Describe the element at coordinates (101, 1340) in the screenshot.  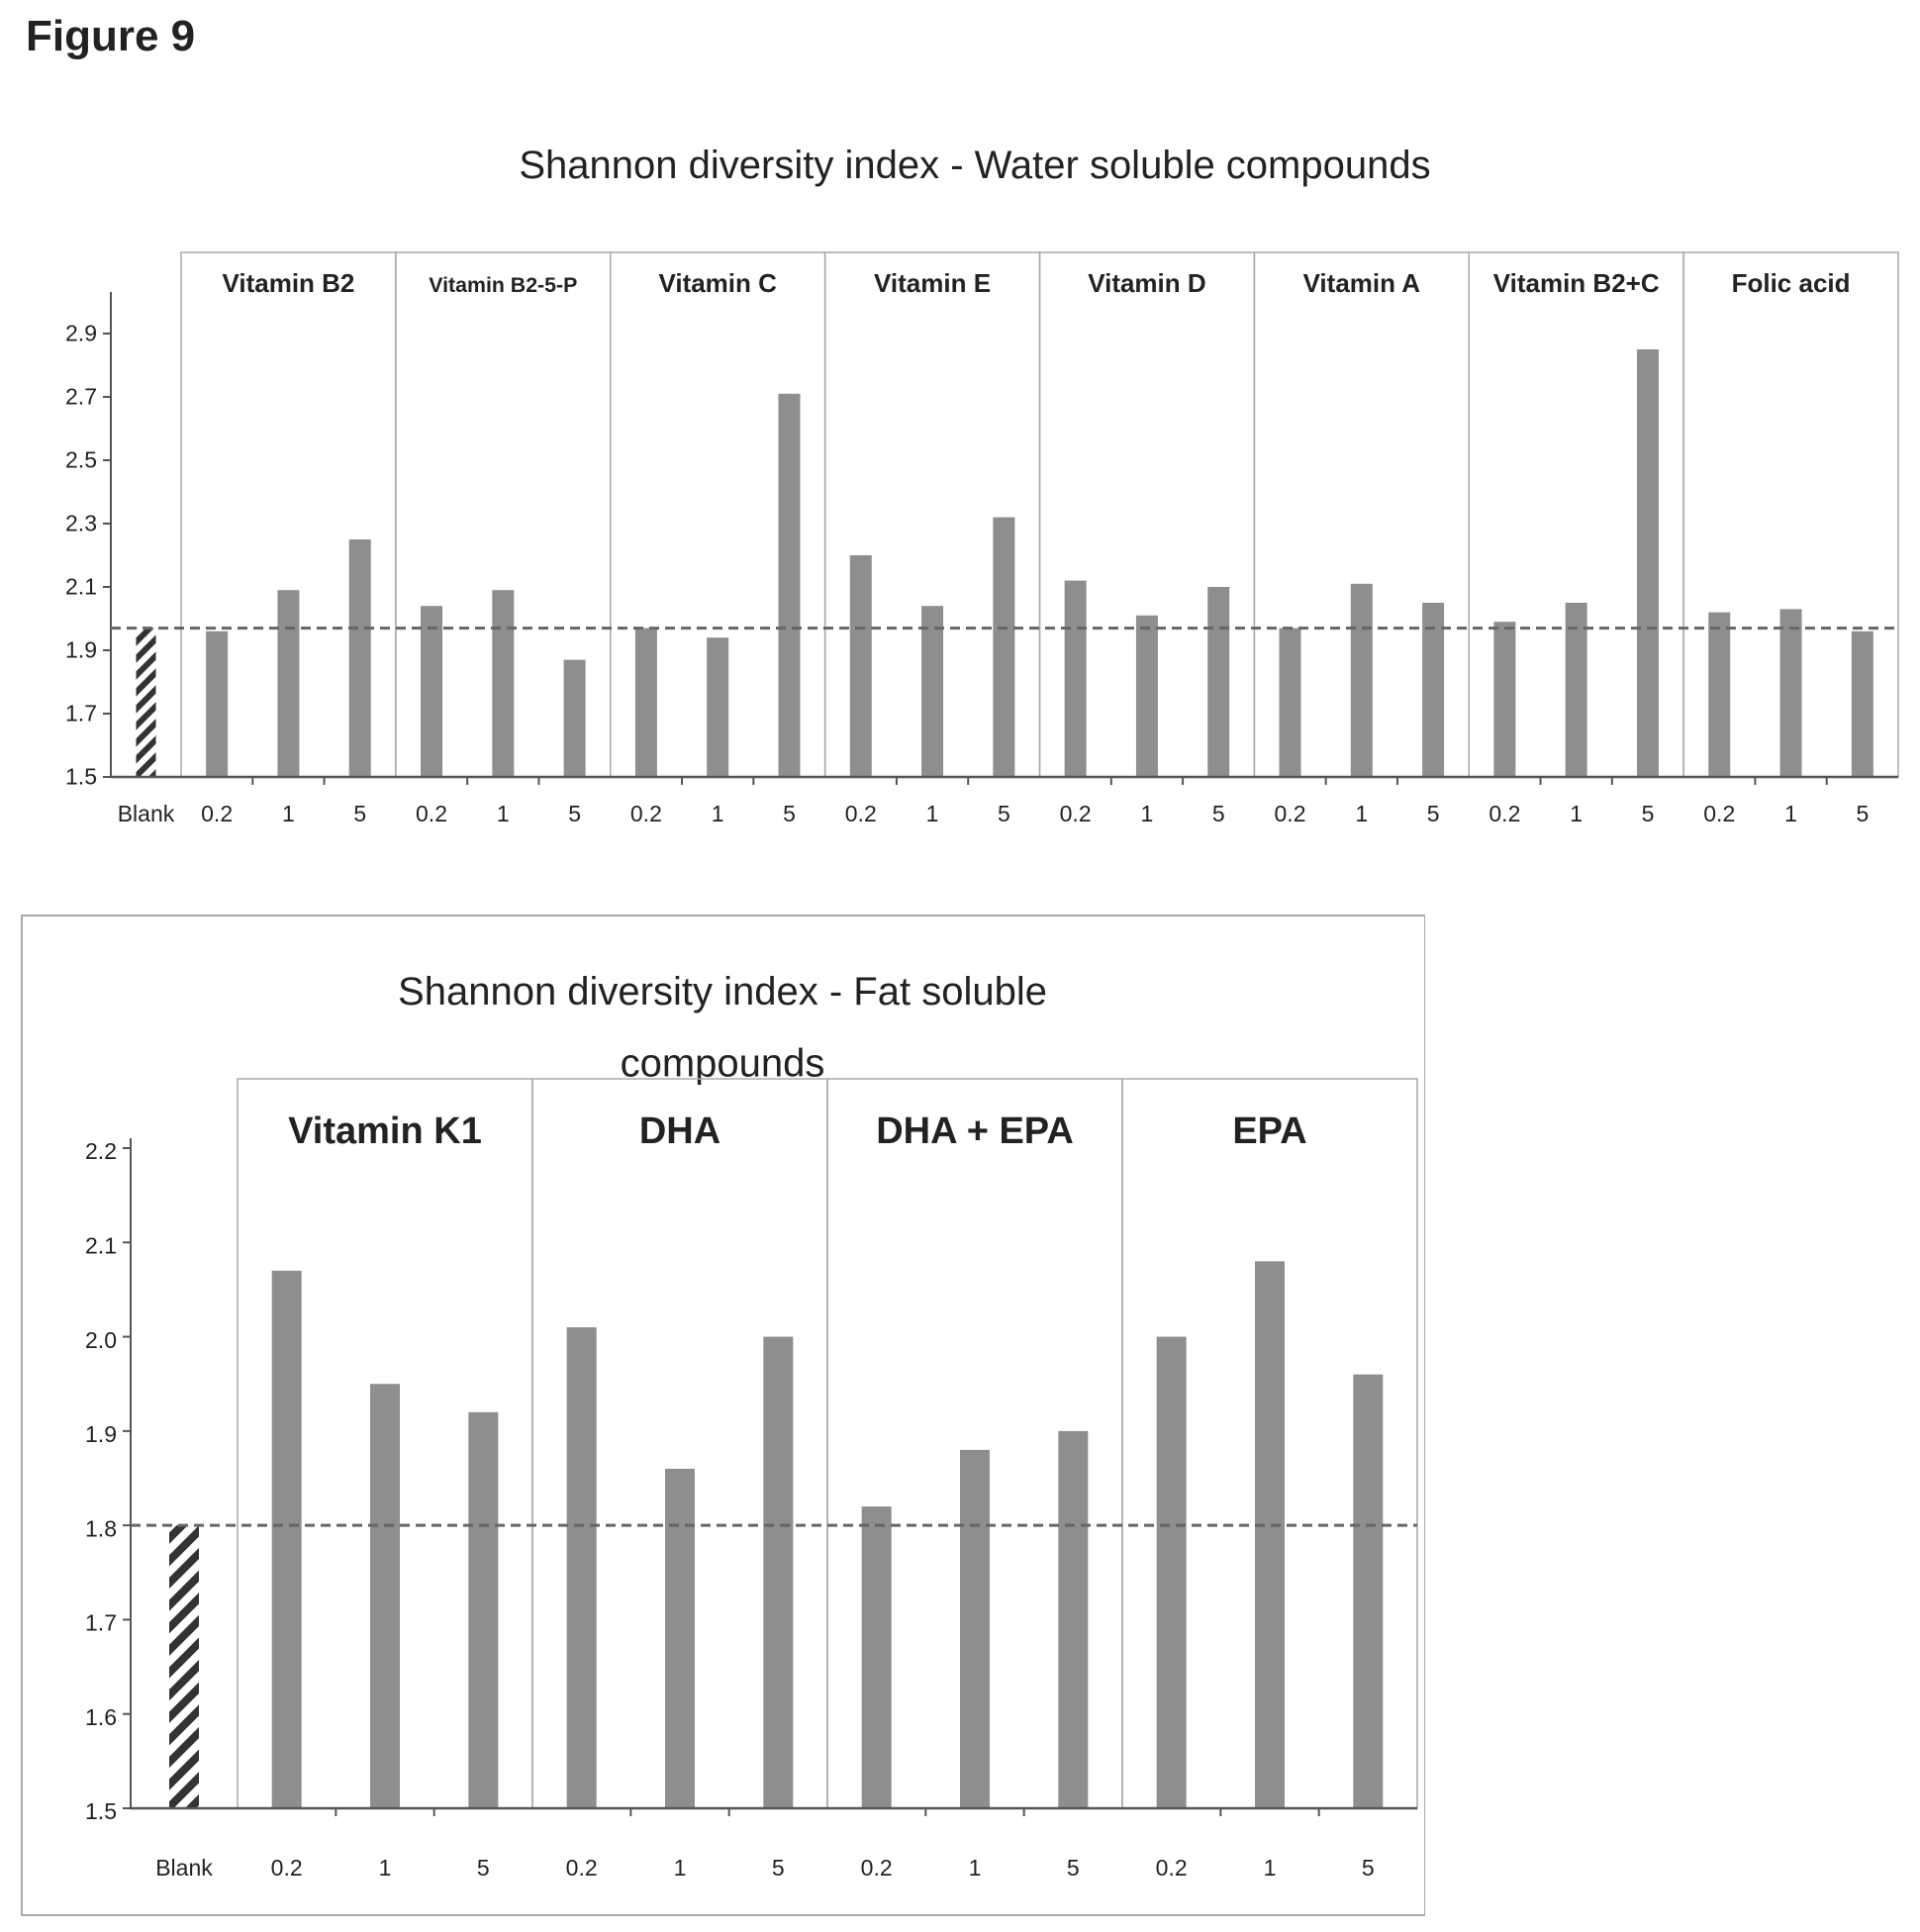
I see `y-tick-label: 2.0` at that location.